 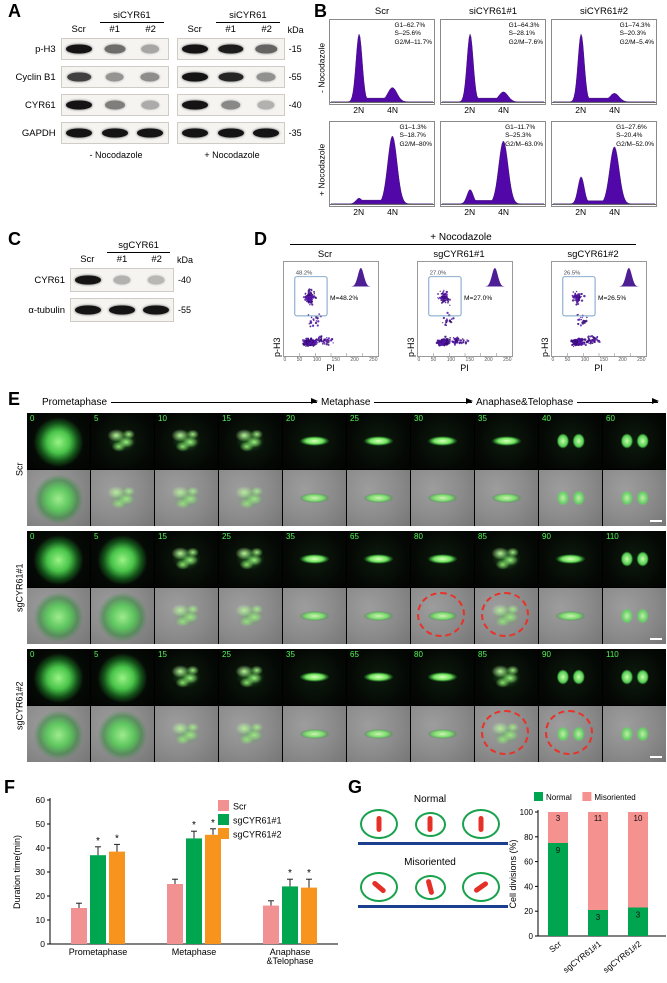 I want to click on time-label: 10, so click(x=162, y=418).